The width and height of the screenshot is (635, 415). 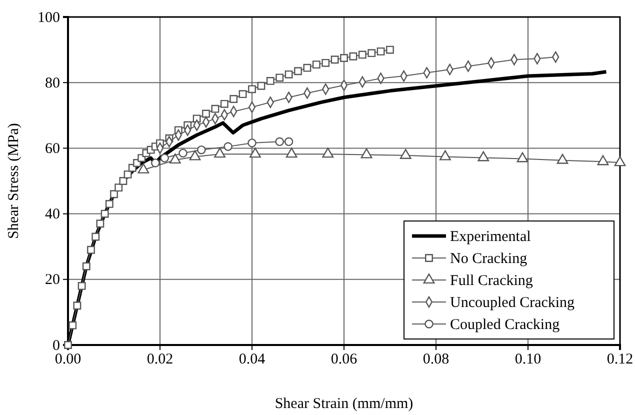 I want to click on x-axis-title: Shear Strain (mm/mm), so click(x=344, y=404).